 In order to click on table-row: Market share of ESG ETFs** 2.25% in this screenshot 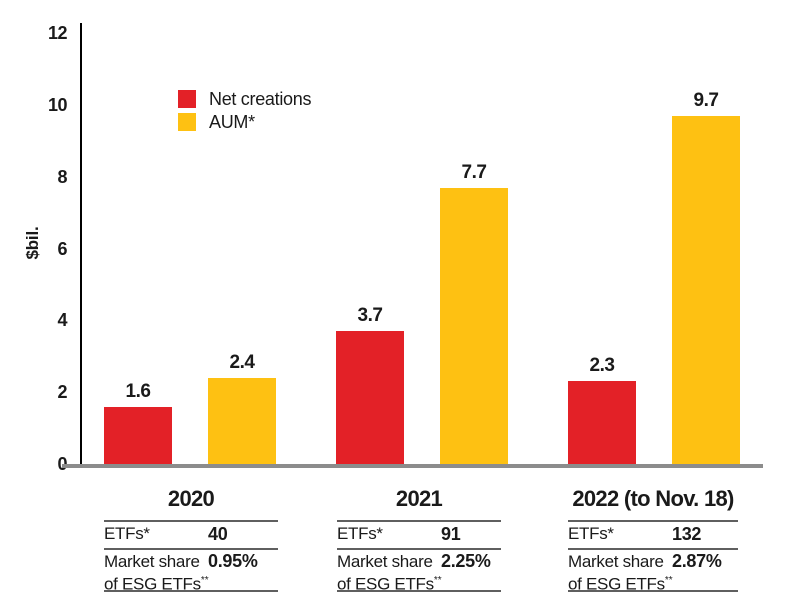, I will do `click(419, 572)`.